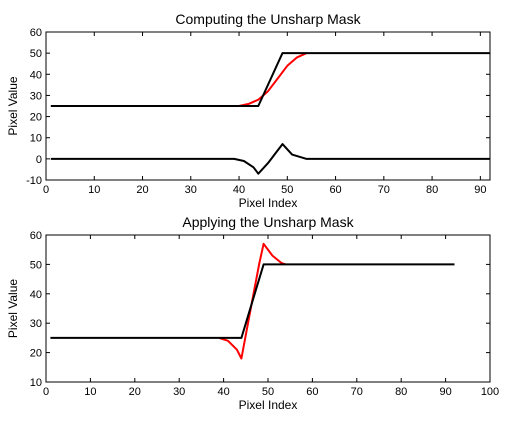 Image resolution: width=505 pixels, height=432 pixels. Describe the element at coordinates (39, 160) in the screenshot. I see `y-tick-label: 0` at that location.